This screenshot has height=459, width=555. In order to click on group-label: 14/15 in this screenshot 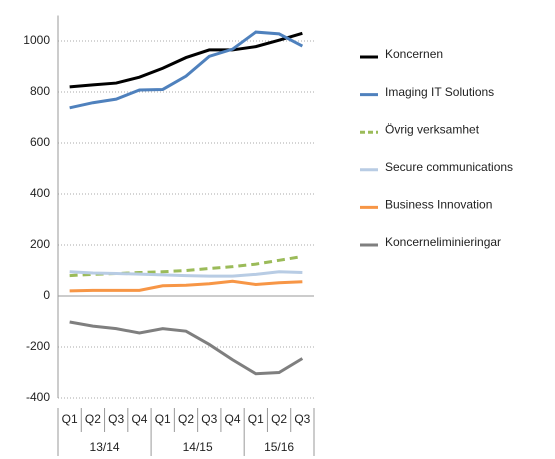, I will do `click(198, 447)`.